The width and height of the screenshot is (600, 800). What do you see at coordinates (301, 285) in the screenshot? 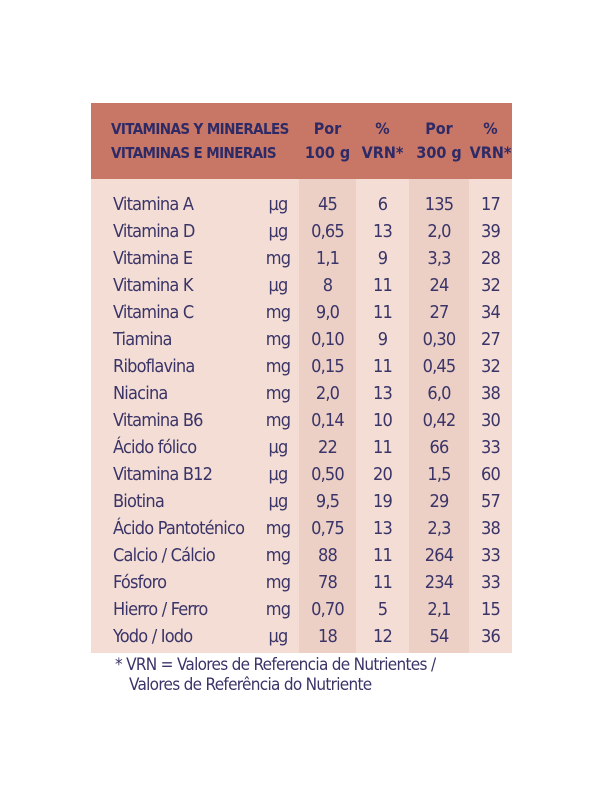
I see `table-row: Vitamina K µg 8 11 24 32` at bounding box center [301, 285].